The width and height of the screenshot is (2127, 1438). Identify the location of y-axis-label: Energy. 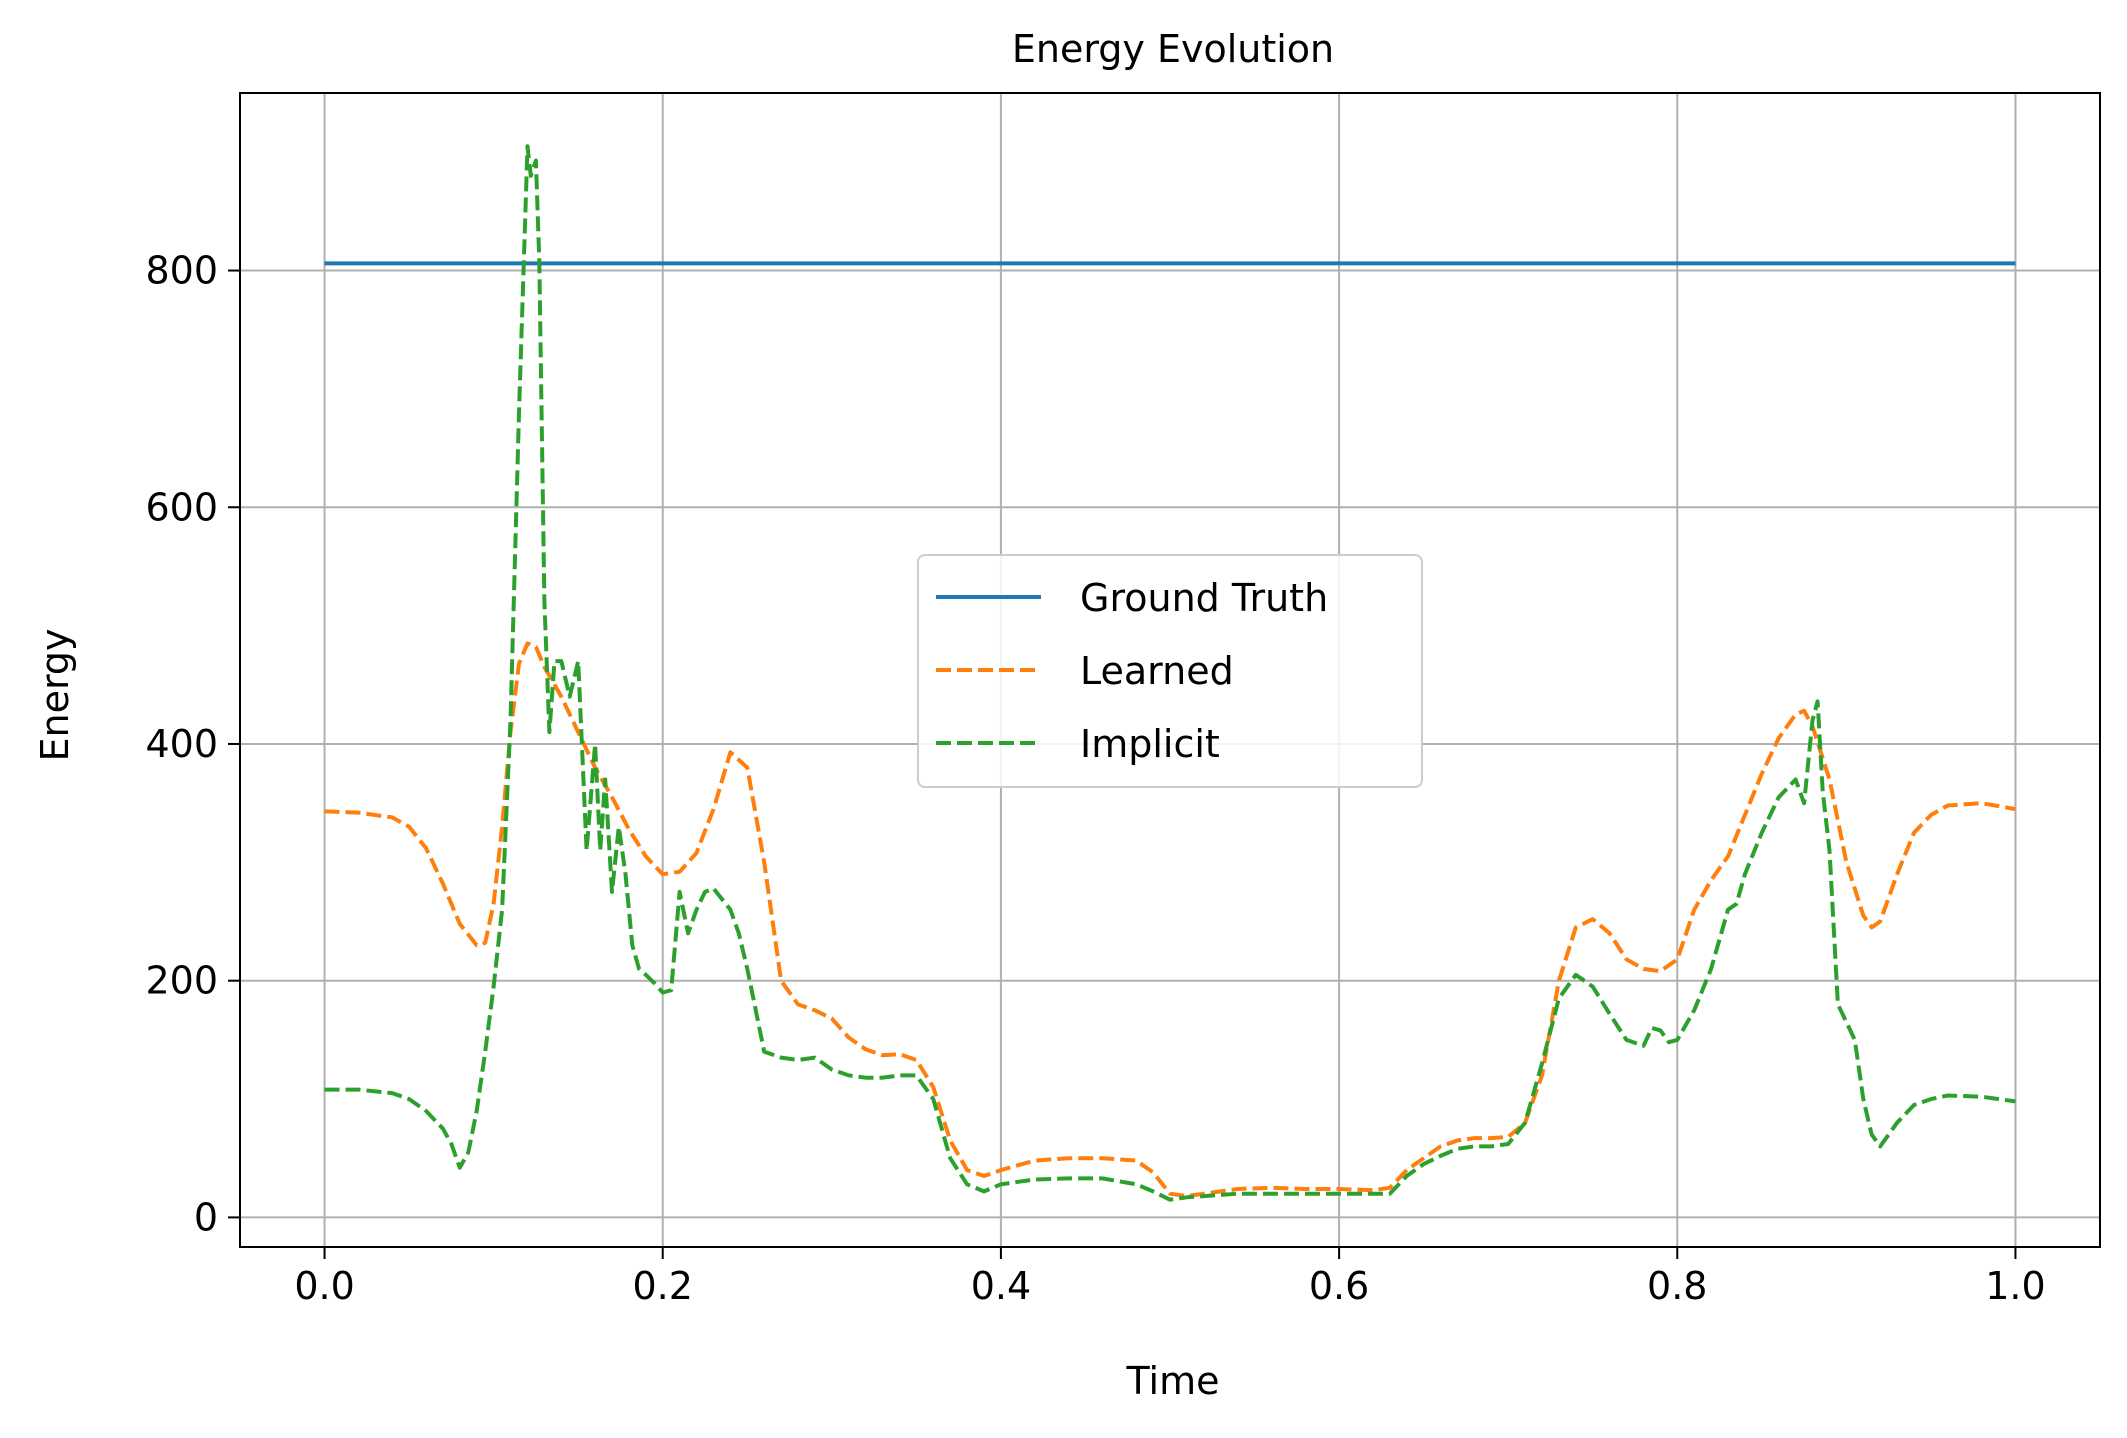
(55, 694).